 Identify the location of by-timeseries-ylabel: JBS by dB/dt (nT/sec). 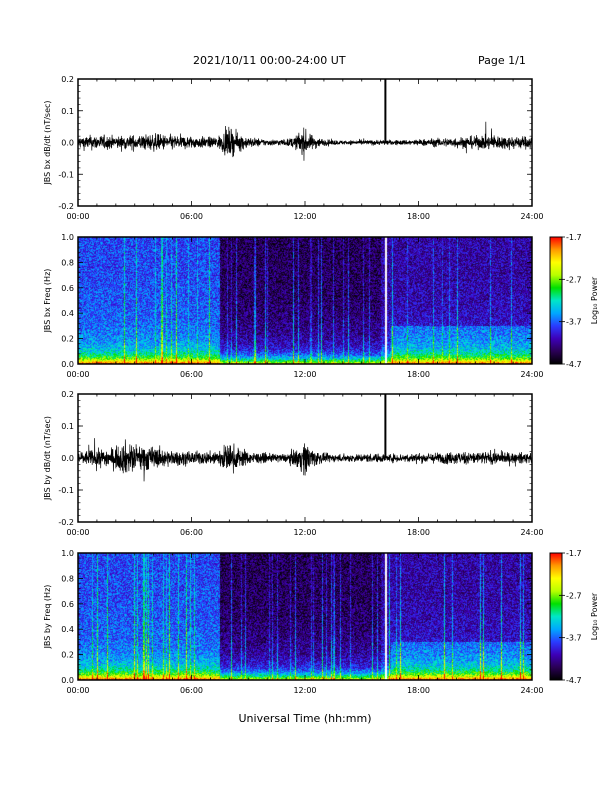
(47, 458).